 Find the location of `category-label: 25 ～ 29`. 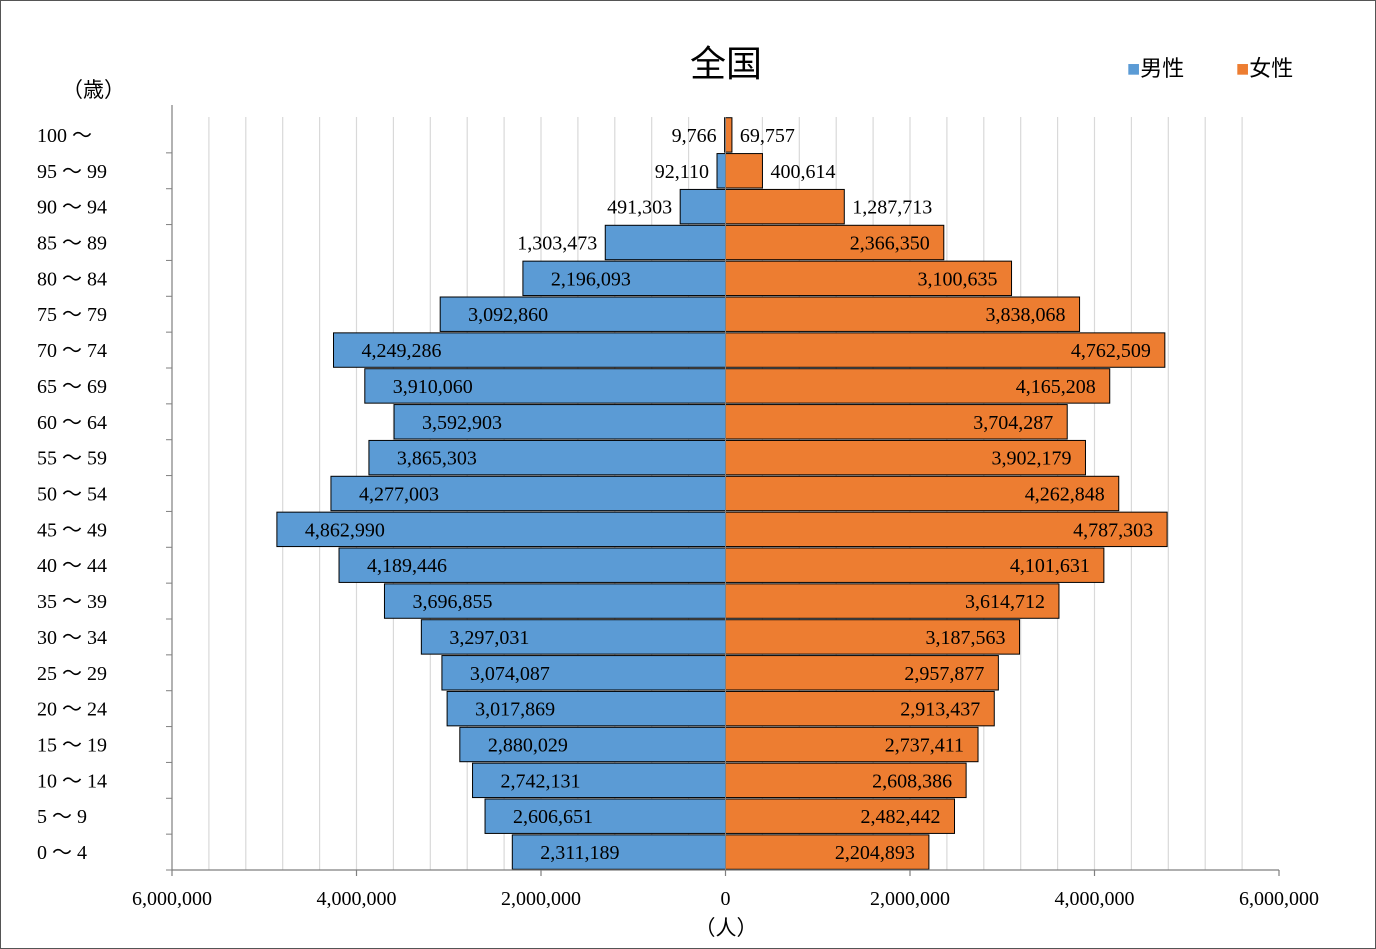

category-label: 25 ～ 29 is located at coordinates (72, 674).